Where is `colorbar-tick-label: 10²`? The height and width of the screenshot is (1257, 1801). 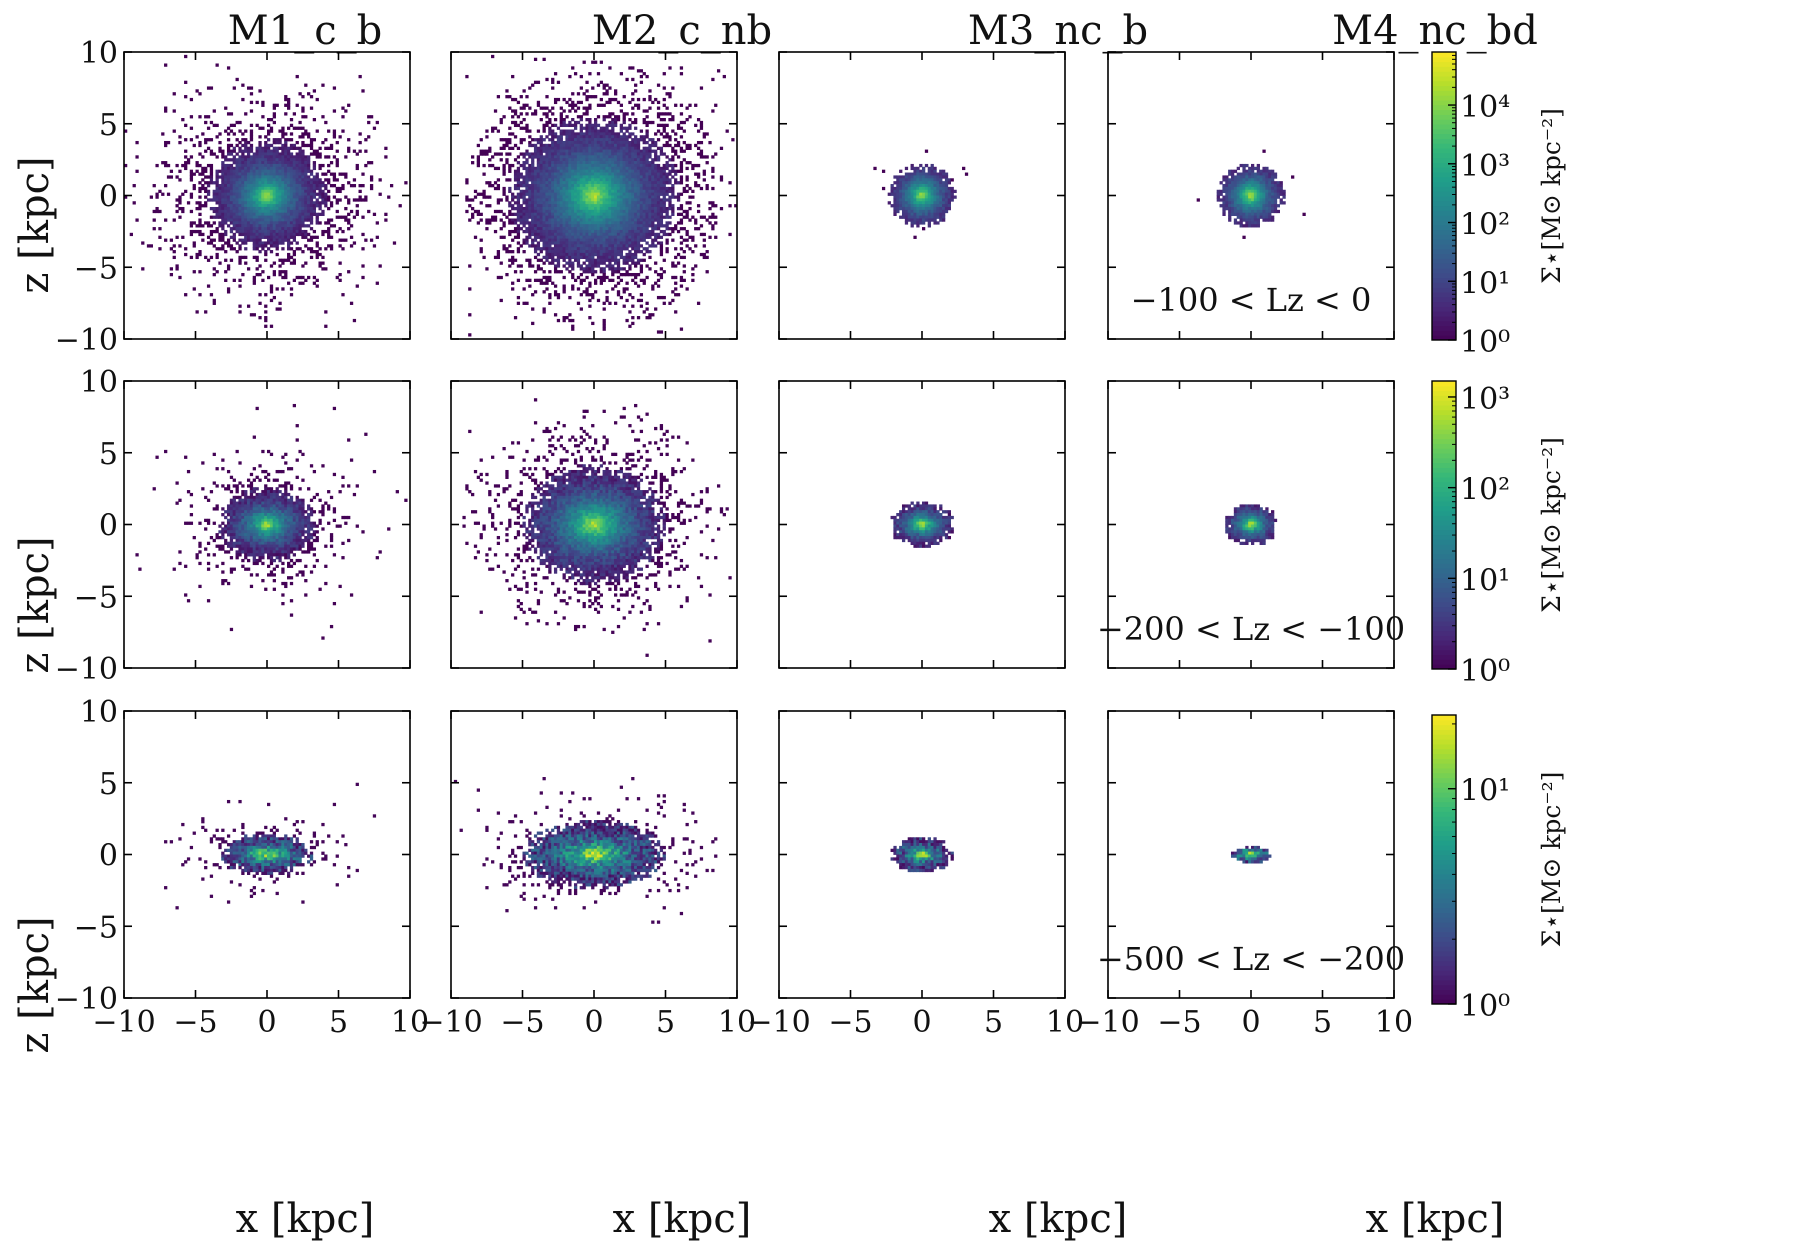 colorbar-tick-label: 10² is located at coordinates (1485, 225).